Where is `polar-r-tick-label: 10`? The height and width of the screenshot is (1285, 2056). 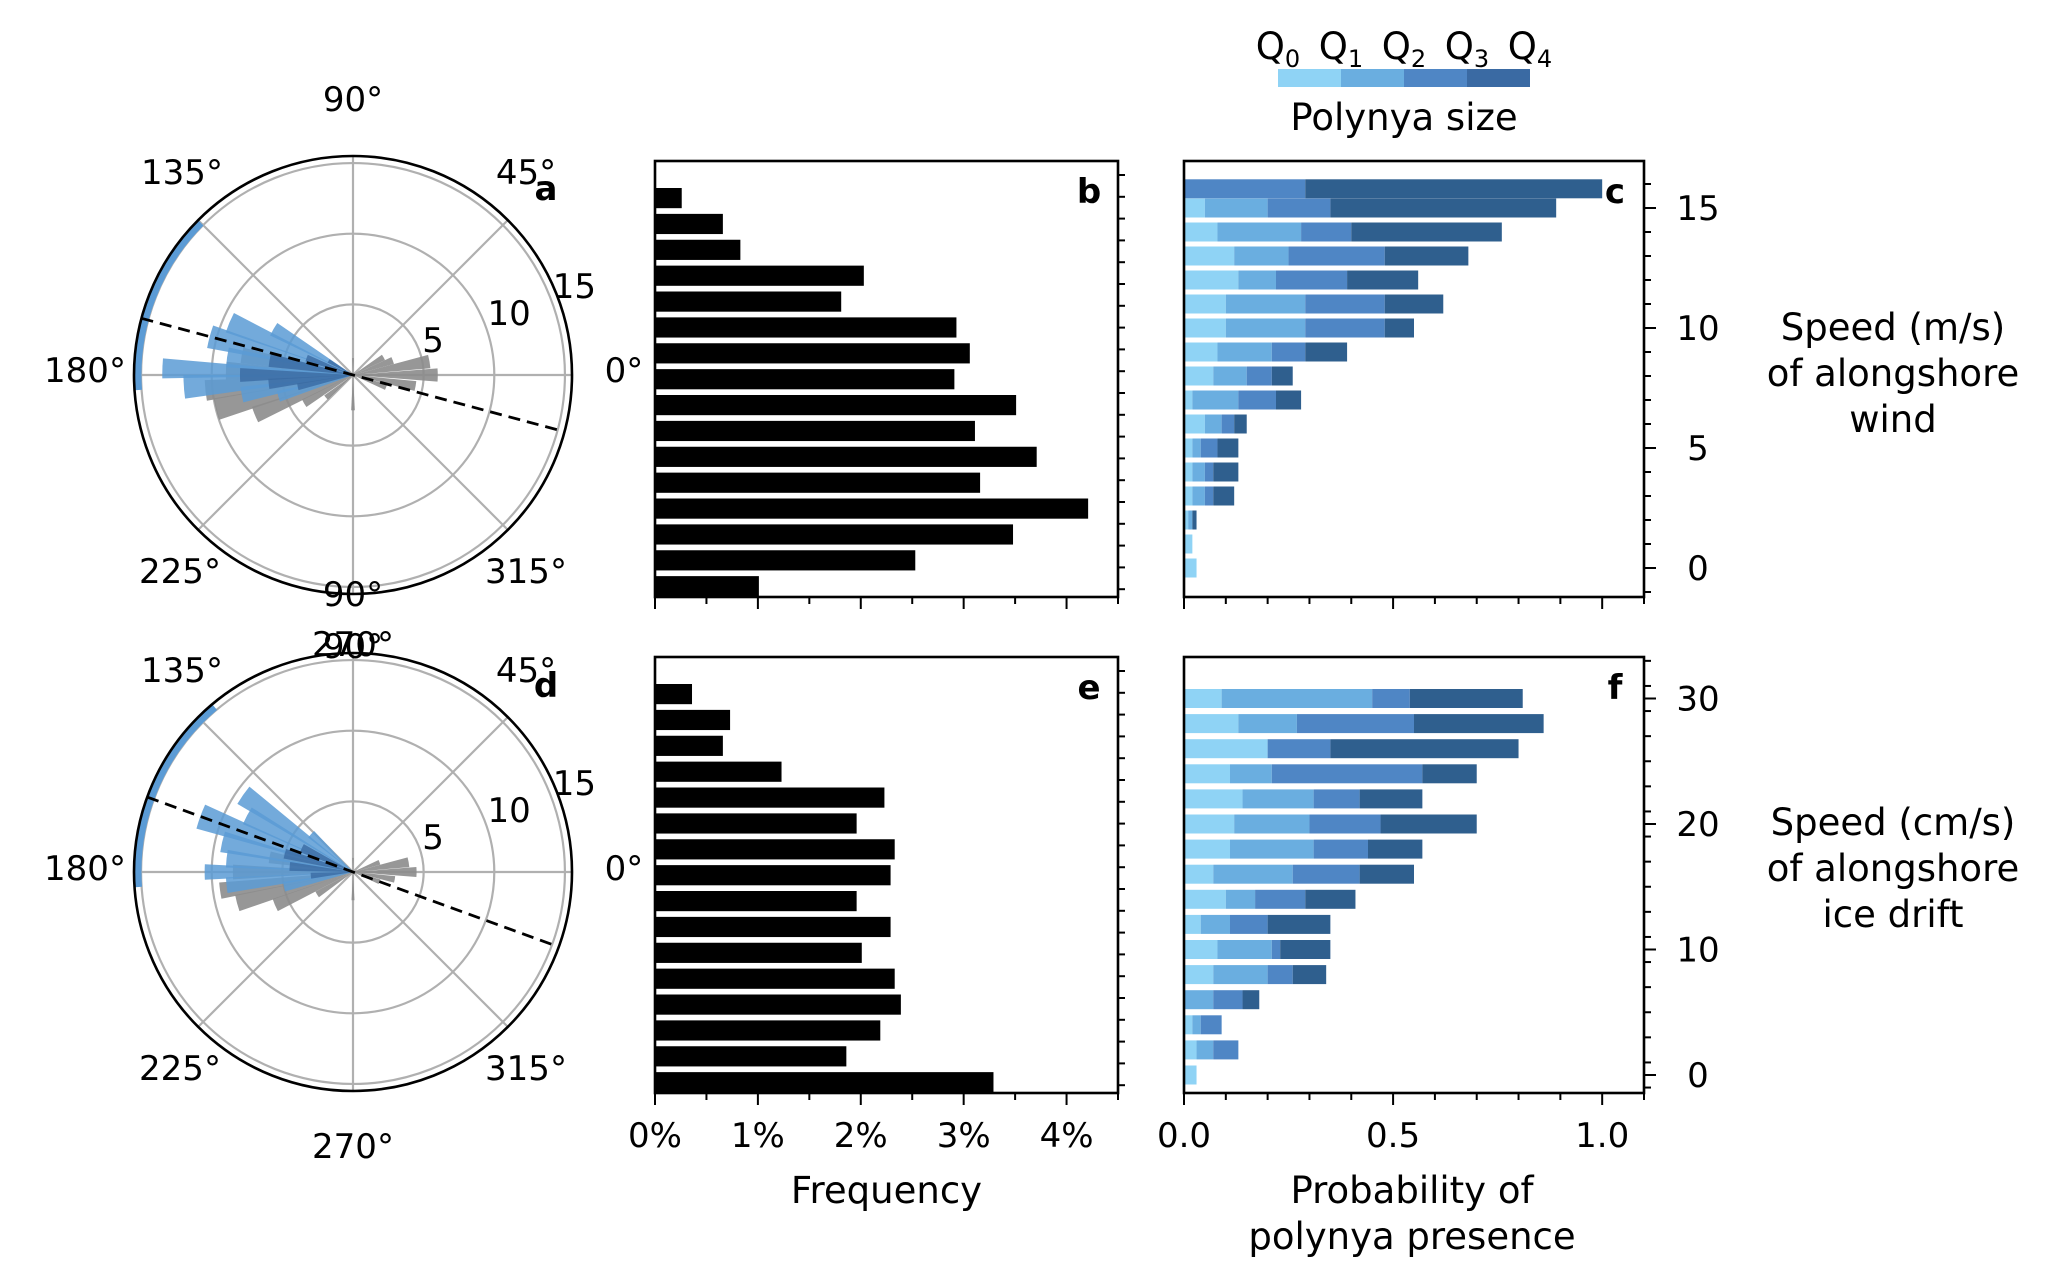
polar-r-tick-label: 10 is located at coordinates (509, 314).